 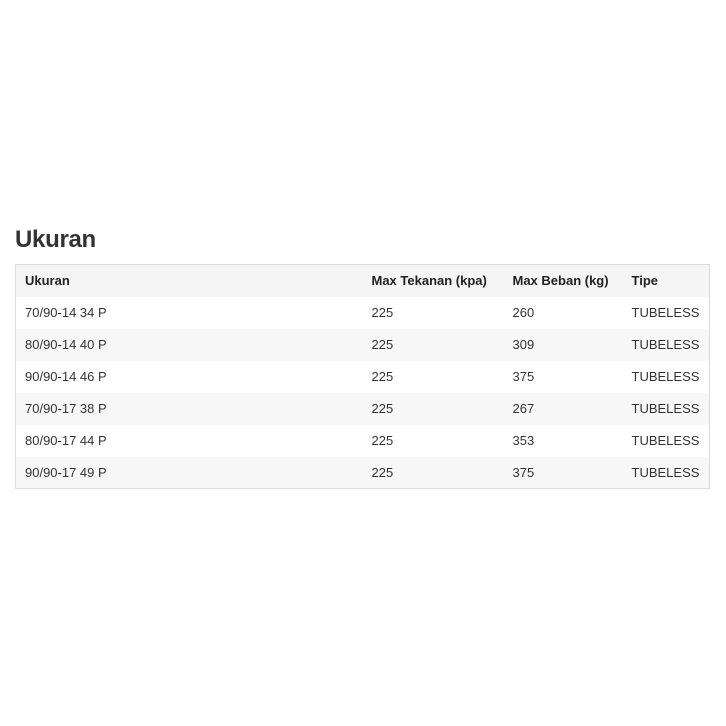 I want to click on table-row: 80/90-17 44 P 225 353 TUBELESS, so click(x=362, y=440).